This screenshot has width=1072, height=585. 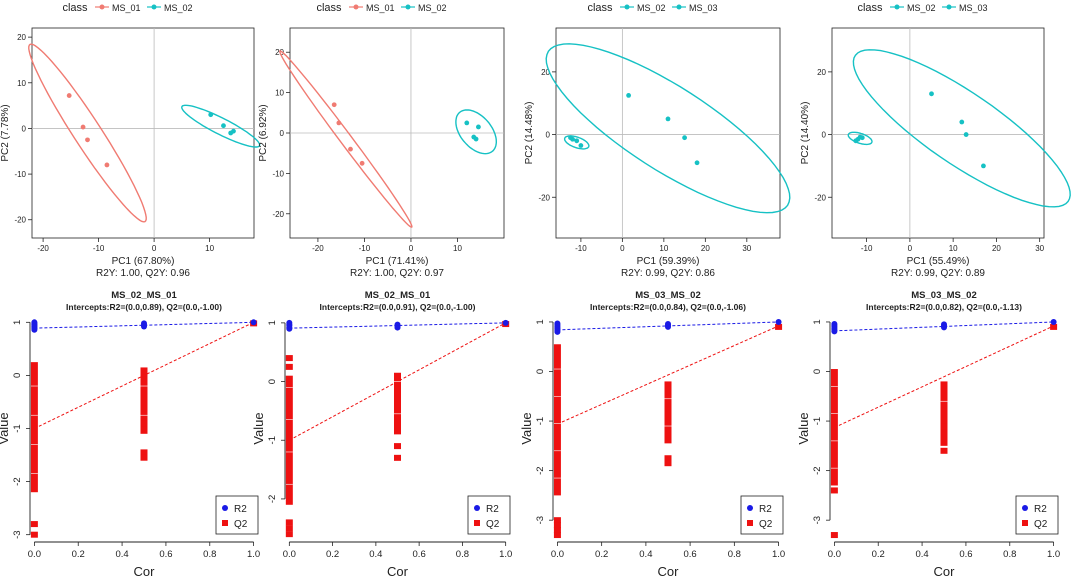 What do you see at coordinates (144, 307) in the screenshot?
I see `permutation-intercepts: Intercepts:R2=(0.0,0.89), Q2=(0.0,-1.00)` at bounding box center [144, 307].